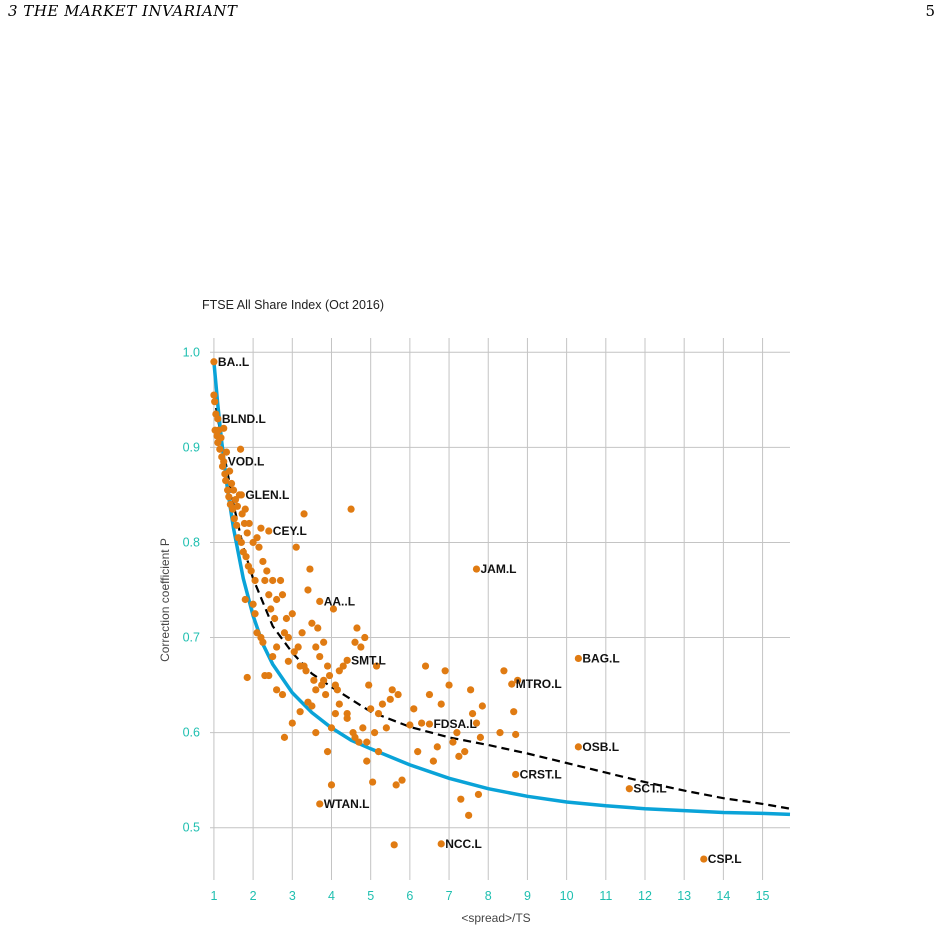 This screenshot has width=943, height=935. What do you see at coordinates (723, 896) in the screenshot?
I see `x-tick-label: 14` at bounding box center [723, 896].